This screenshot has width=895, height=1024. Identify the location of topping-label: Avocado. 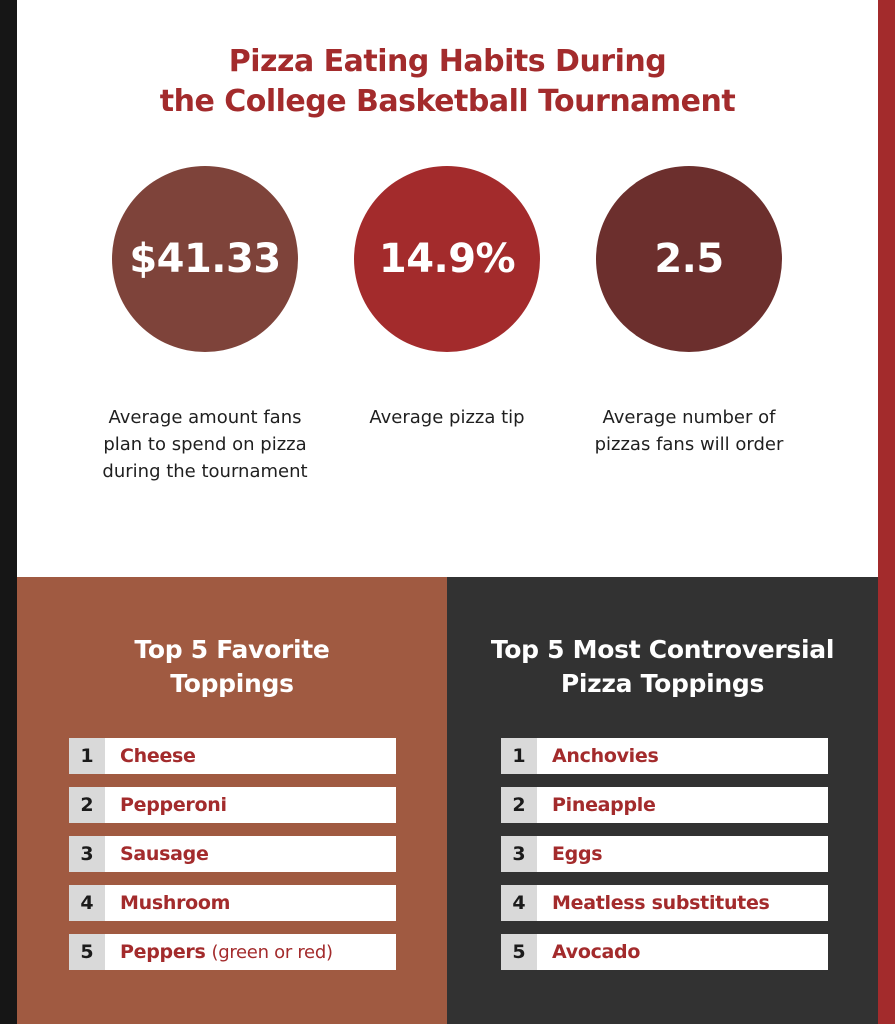
(596, 952).